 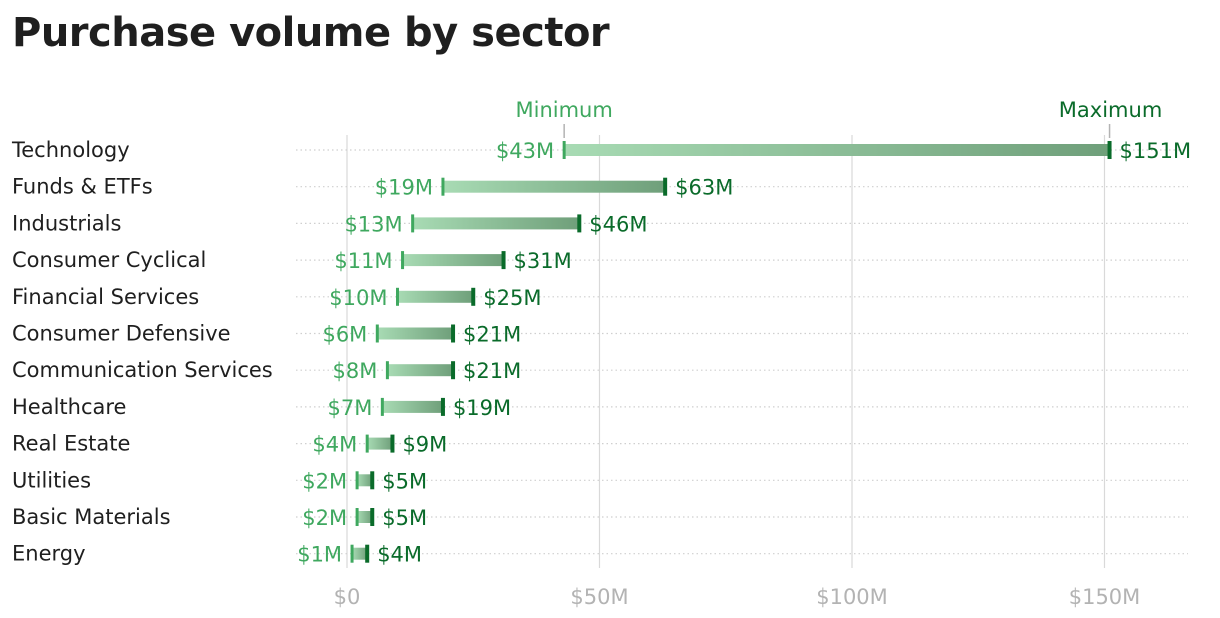 What do you see at coordinates (424, 445) in the screenshot?
I see `max-value-label: $9M` at bounding box center [424, 445].